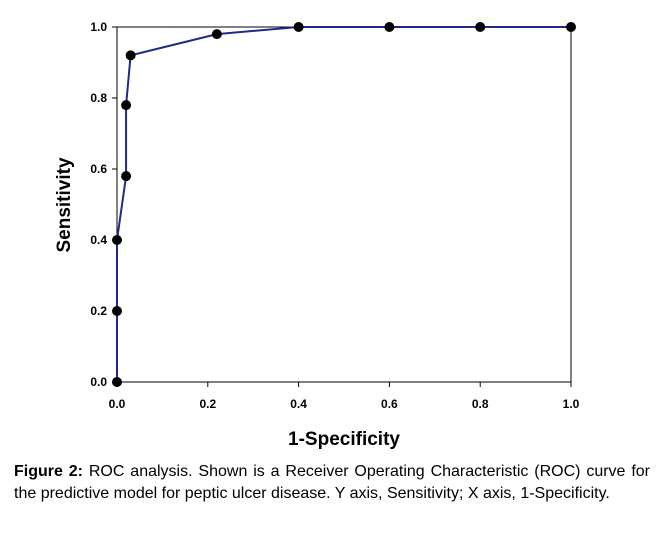 The image size is (662, 537). I want to click on figure-caption-label: Figure 2:, so click(48, 471).